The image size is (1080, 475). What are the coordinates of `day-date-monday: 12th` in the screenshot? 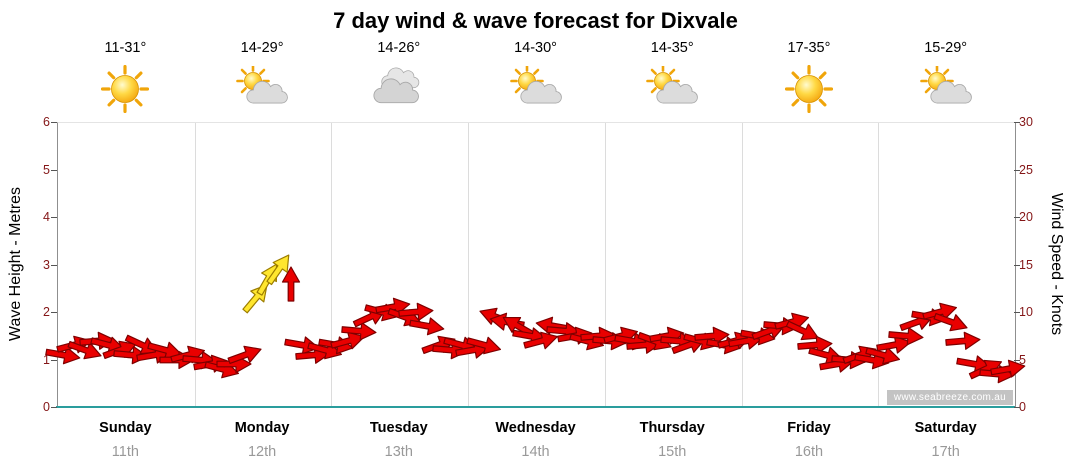 It's located at (262, 452).